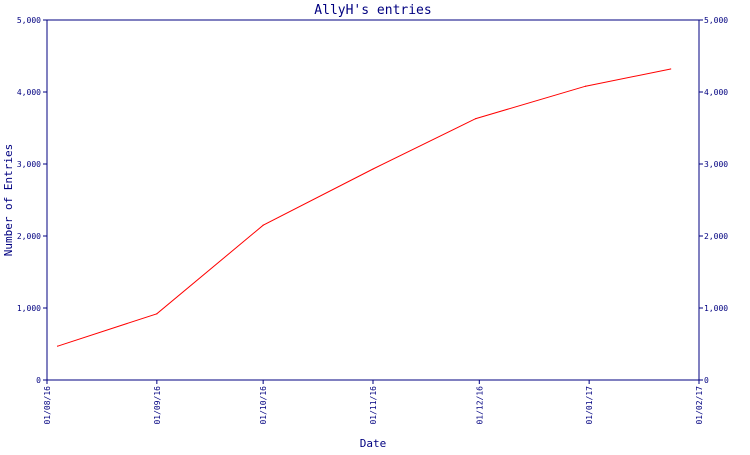 This screenshot has width=750, height=455. Describe the element at coordinates (373, 443) in the screenshot. I see `x-axis-label: Date` at that location.